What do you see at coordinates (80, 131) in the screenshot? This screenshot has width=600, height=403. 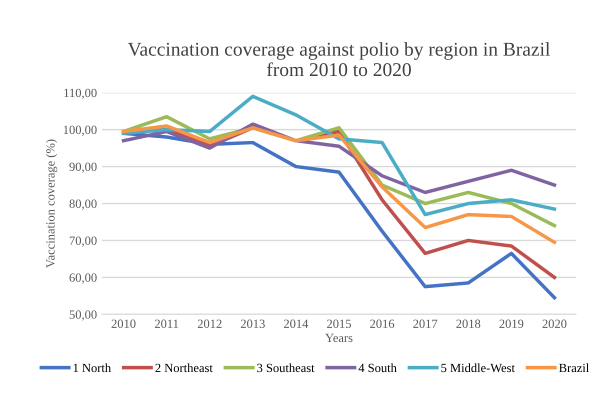 I see `y-tick-label: 100,00` at bounding box center [80, 131].